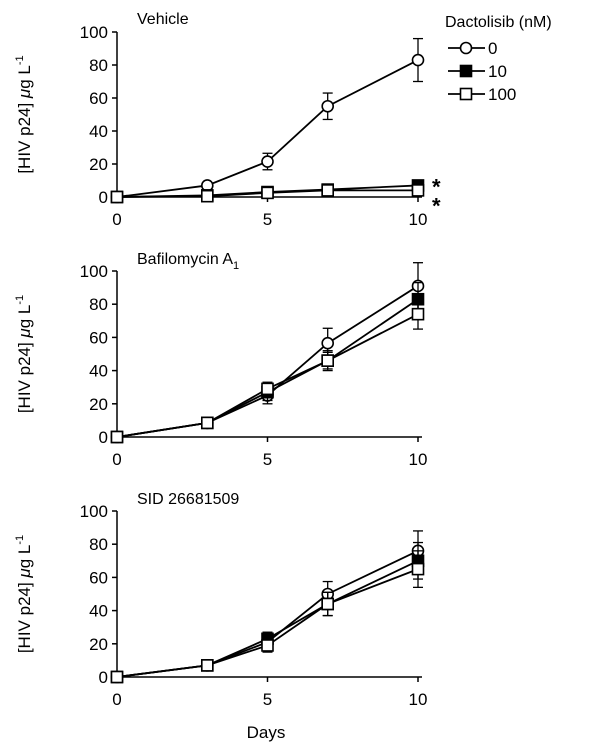  Describe the element at coordinates (497, 71) in the screenshot. I see `legend-label: 10` at that location.